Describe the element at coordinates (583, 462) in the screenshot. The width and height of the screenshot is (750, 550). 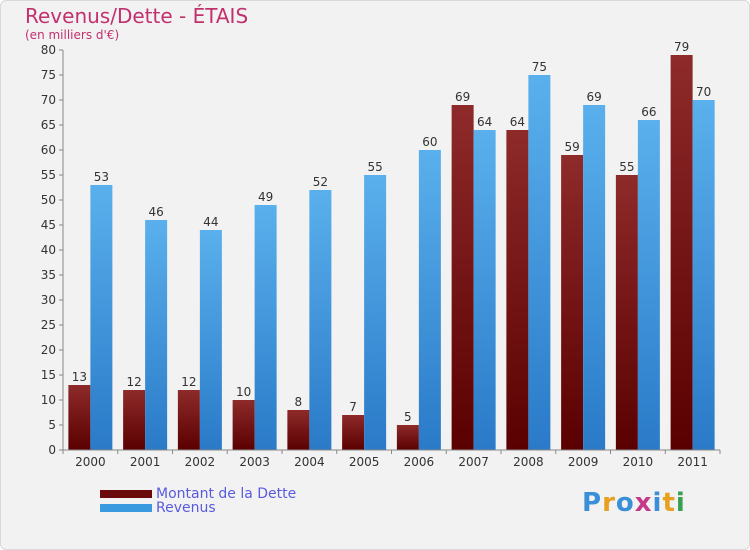
I see `x-tick-label: 2009` at that location.